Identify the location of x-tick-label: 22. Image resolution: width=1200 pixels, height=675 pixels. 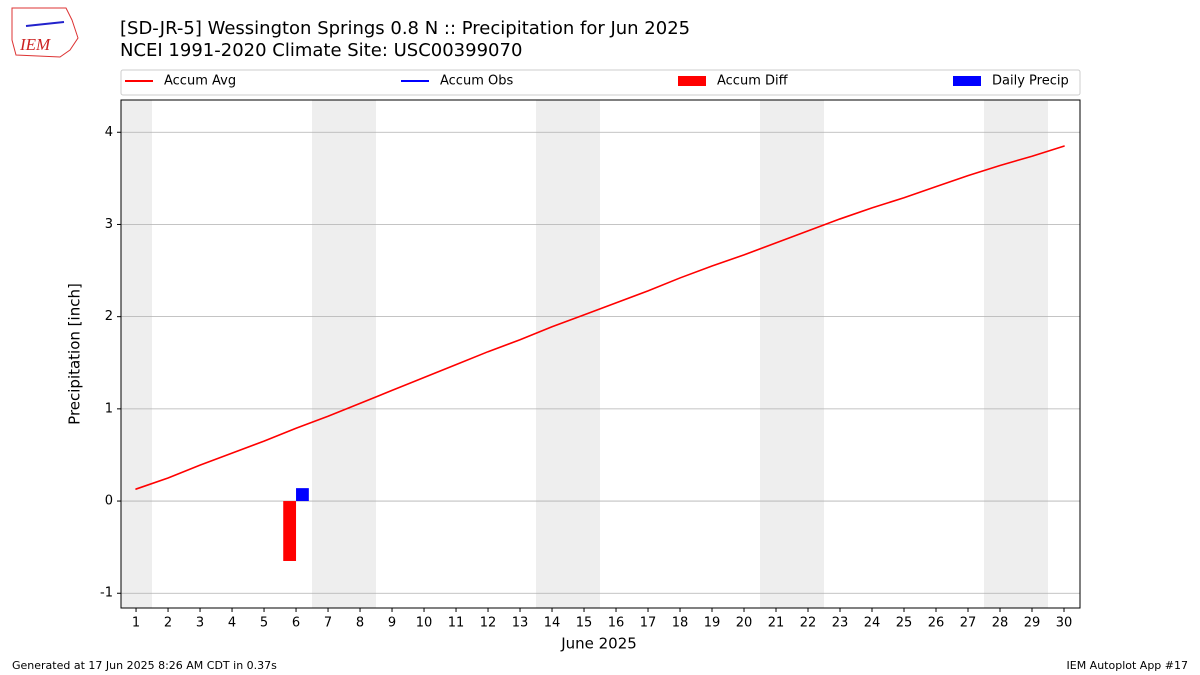
(808, 623).